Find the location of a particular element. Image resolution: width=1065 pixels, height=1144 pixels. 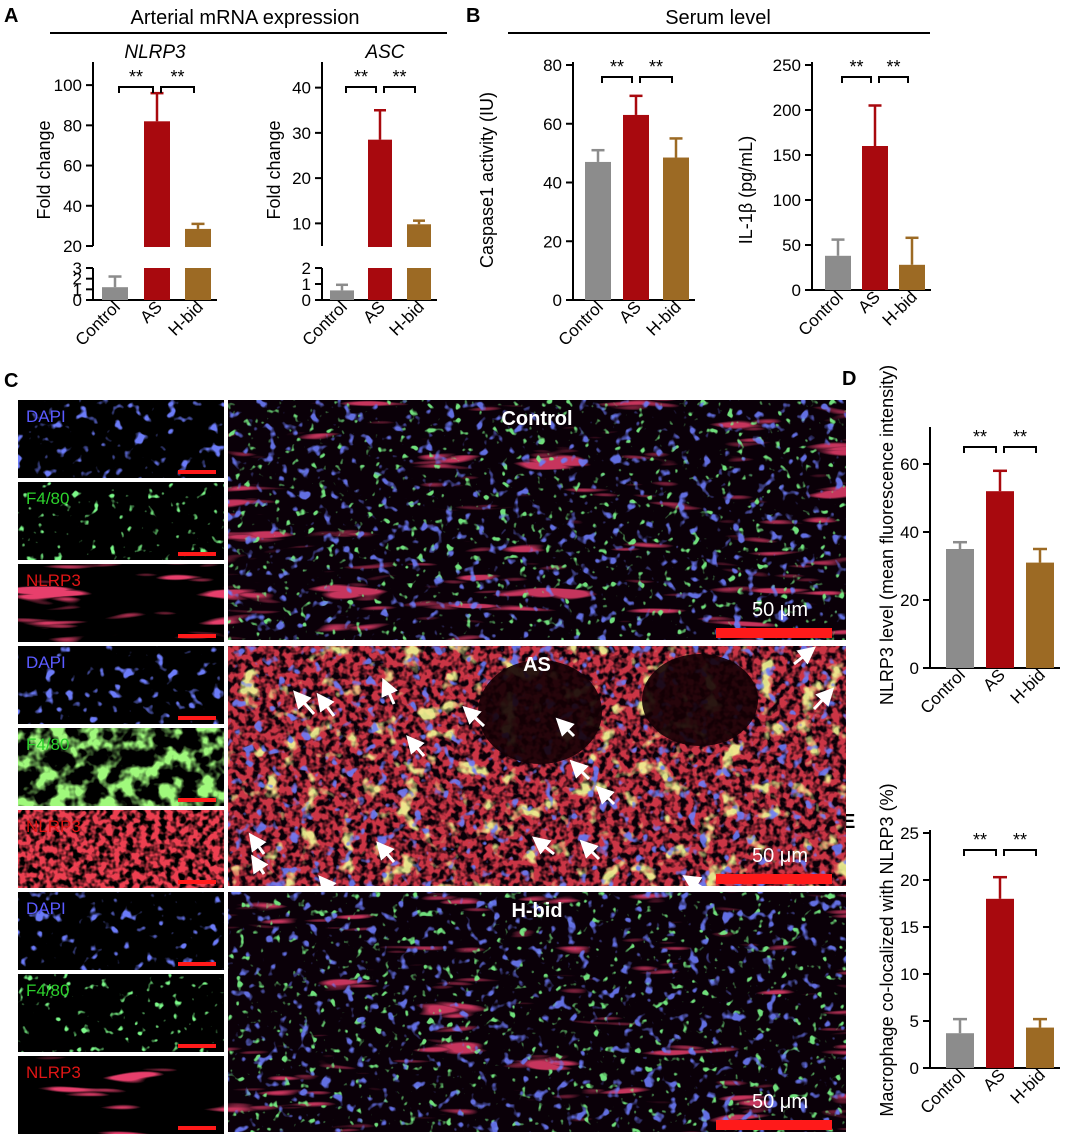

y-tick-label: 10 is located at coordinates (301, 223).